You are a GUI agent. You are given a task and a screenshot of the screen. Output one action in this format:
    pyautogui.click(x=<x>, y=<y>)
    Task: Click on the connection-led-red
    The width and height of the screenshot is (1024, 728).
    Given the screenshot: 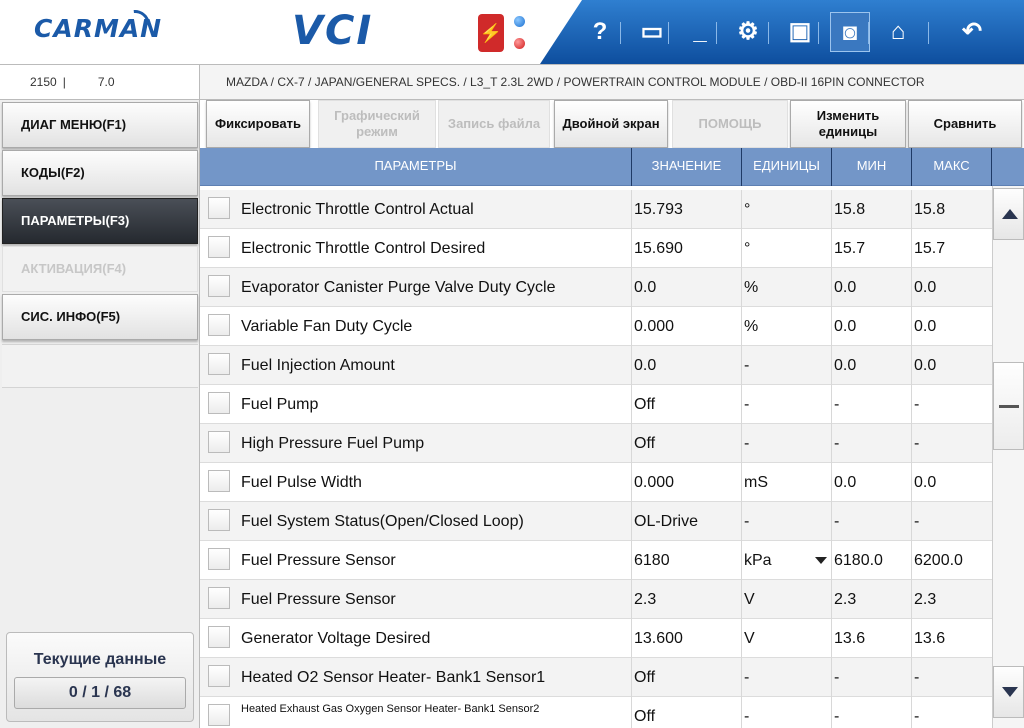 What is the action you would take?
    pyautogui.click(x=519, y=43)
    